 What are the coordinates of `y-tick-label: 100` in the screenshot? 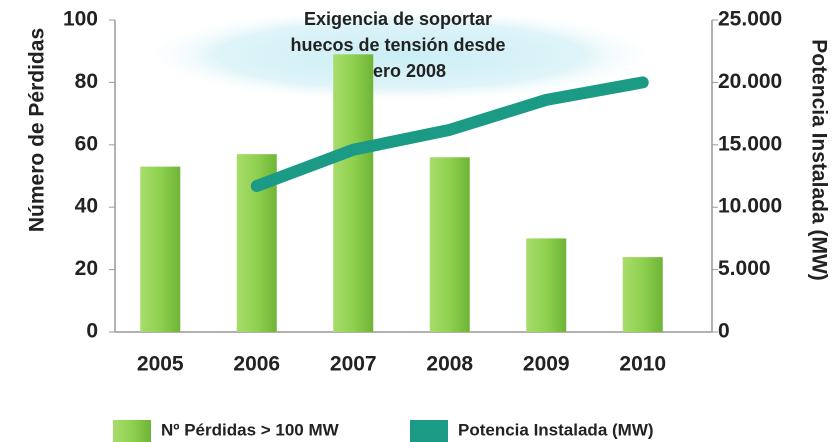 It's located at (80, 19).